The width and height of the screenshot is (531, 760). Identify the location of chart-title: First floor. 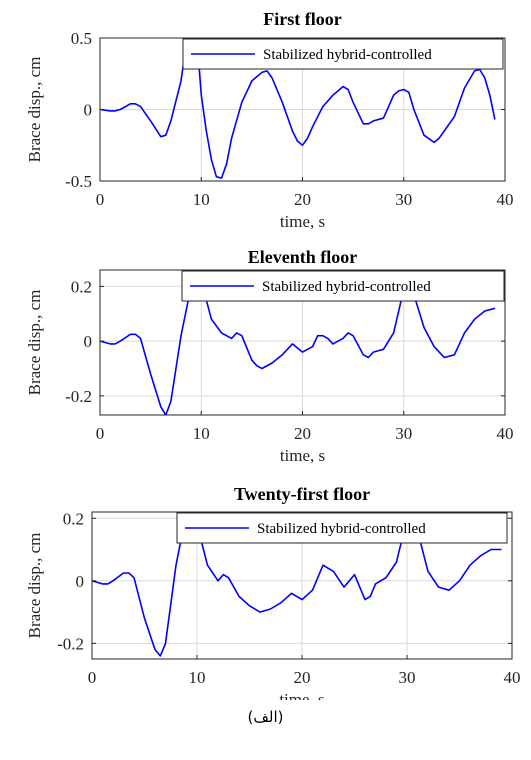
(302, 19).